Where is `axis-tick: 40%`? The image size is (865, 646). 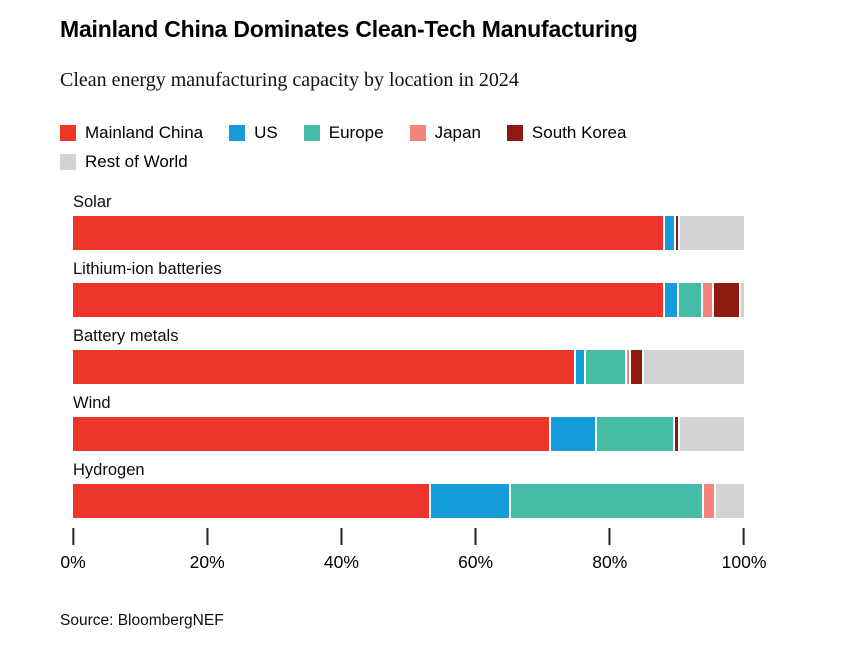
axis-tick: 40% is located at coordinates (341, 550).